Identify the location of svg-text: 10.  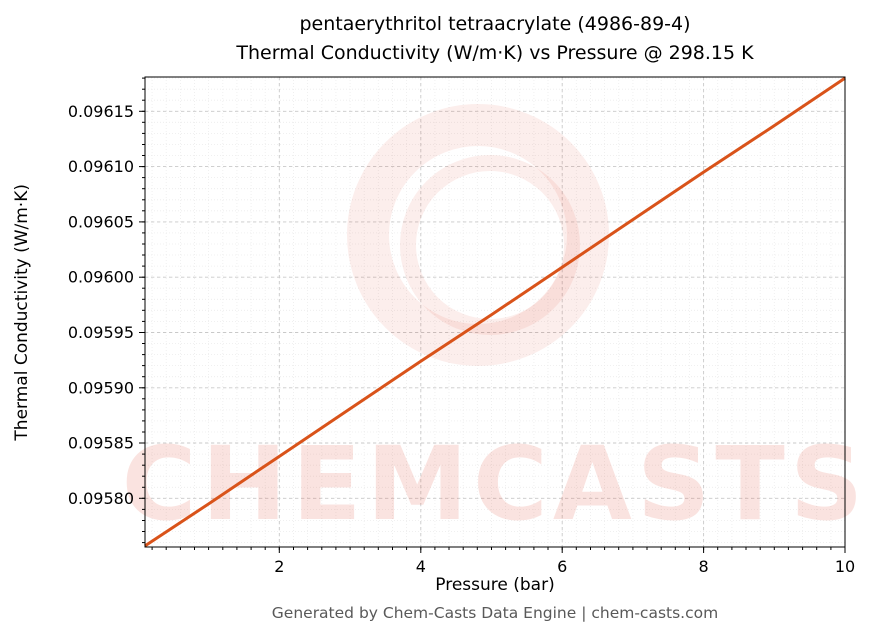
(845, 566).